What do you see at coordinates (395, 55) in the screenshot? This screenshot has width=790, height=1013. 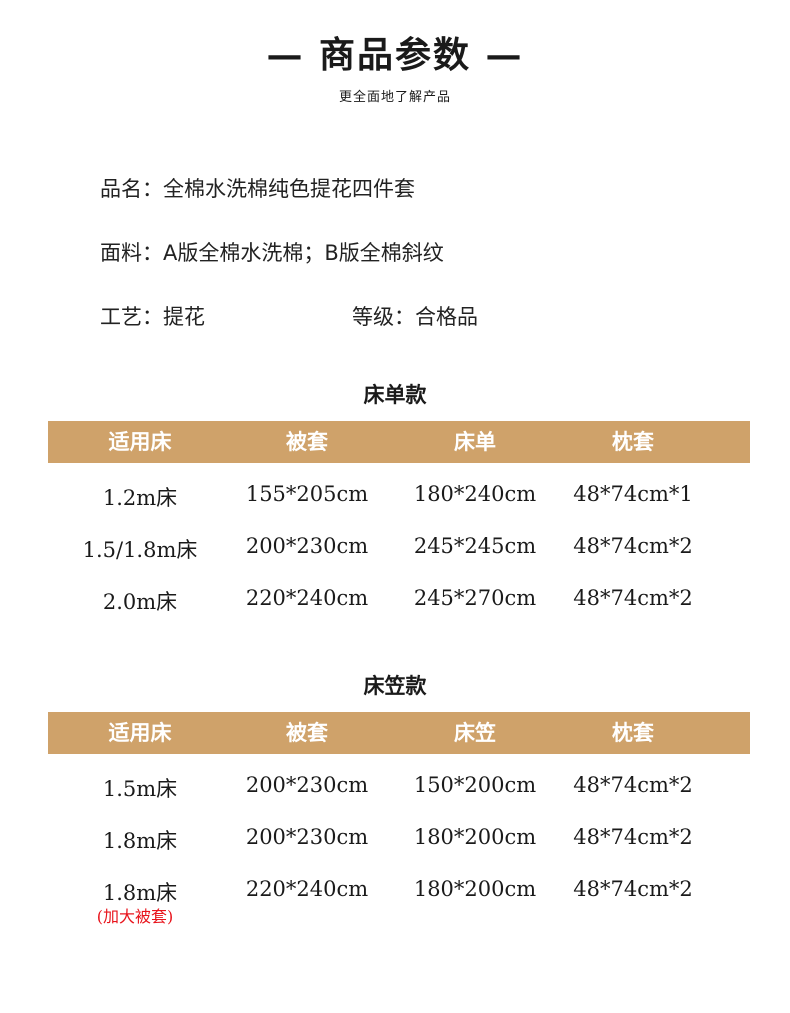 I see `page-title: — 商品参数 —` at bounding box center [395, 55].